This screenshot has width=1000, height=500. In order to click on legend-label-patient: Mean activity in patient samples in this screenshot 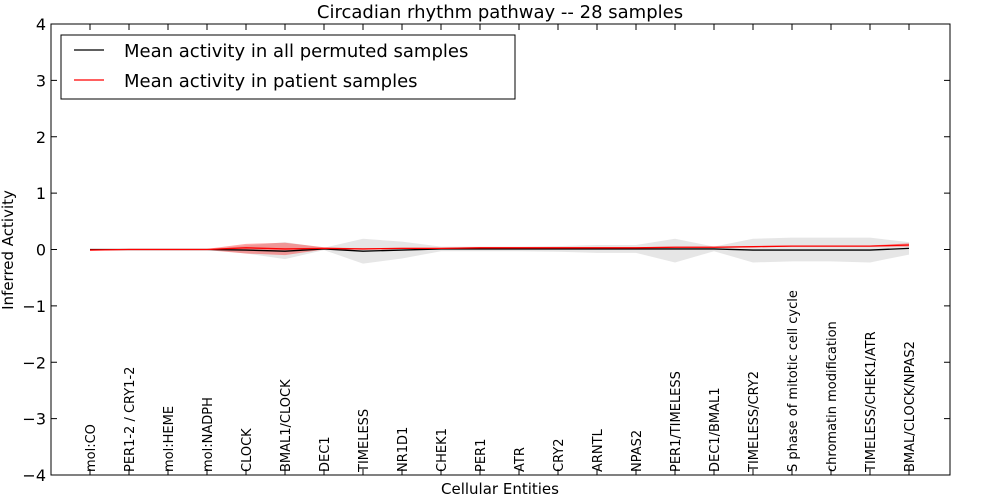, I will do `click(271, 81)`.